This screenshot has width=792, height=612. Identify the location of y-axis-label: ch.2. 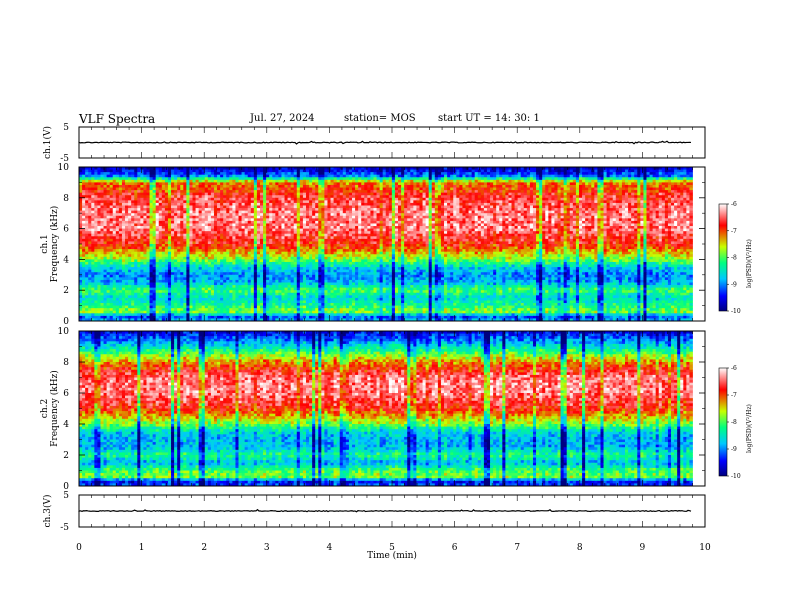
(45, 408).